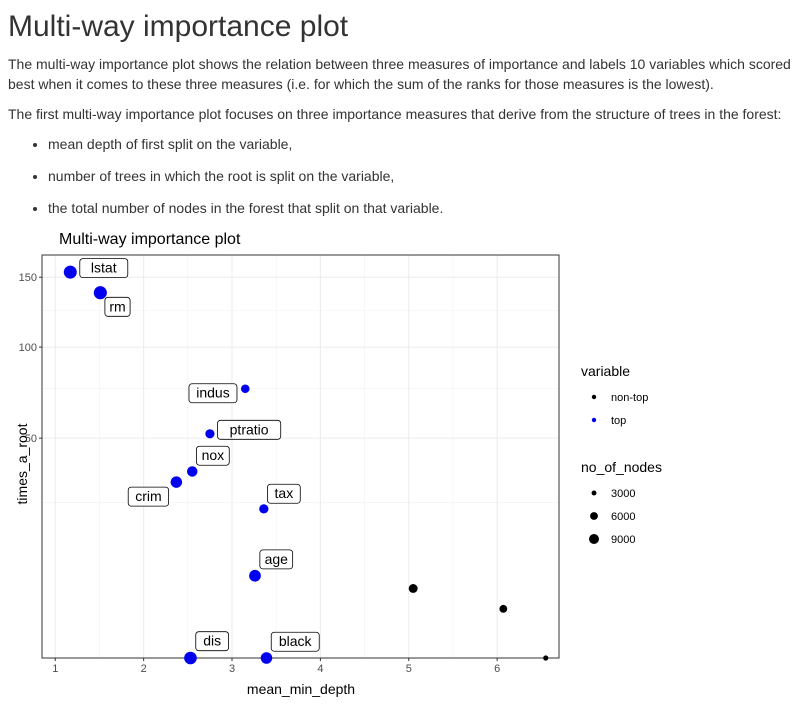  Describe the element at coordinates (210, 434) in the screenshot. I see `point-ptratio` at that location.